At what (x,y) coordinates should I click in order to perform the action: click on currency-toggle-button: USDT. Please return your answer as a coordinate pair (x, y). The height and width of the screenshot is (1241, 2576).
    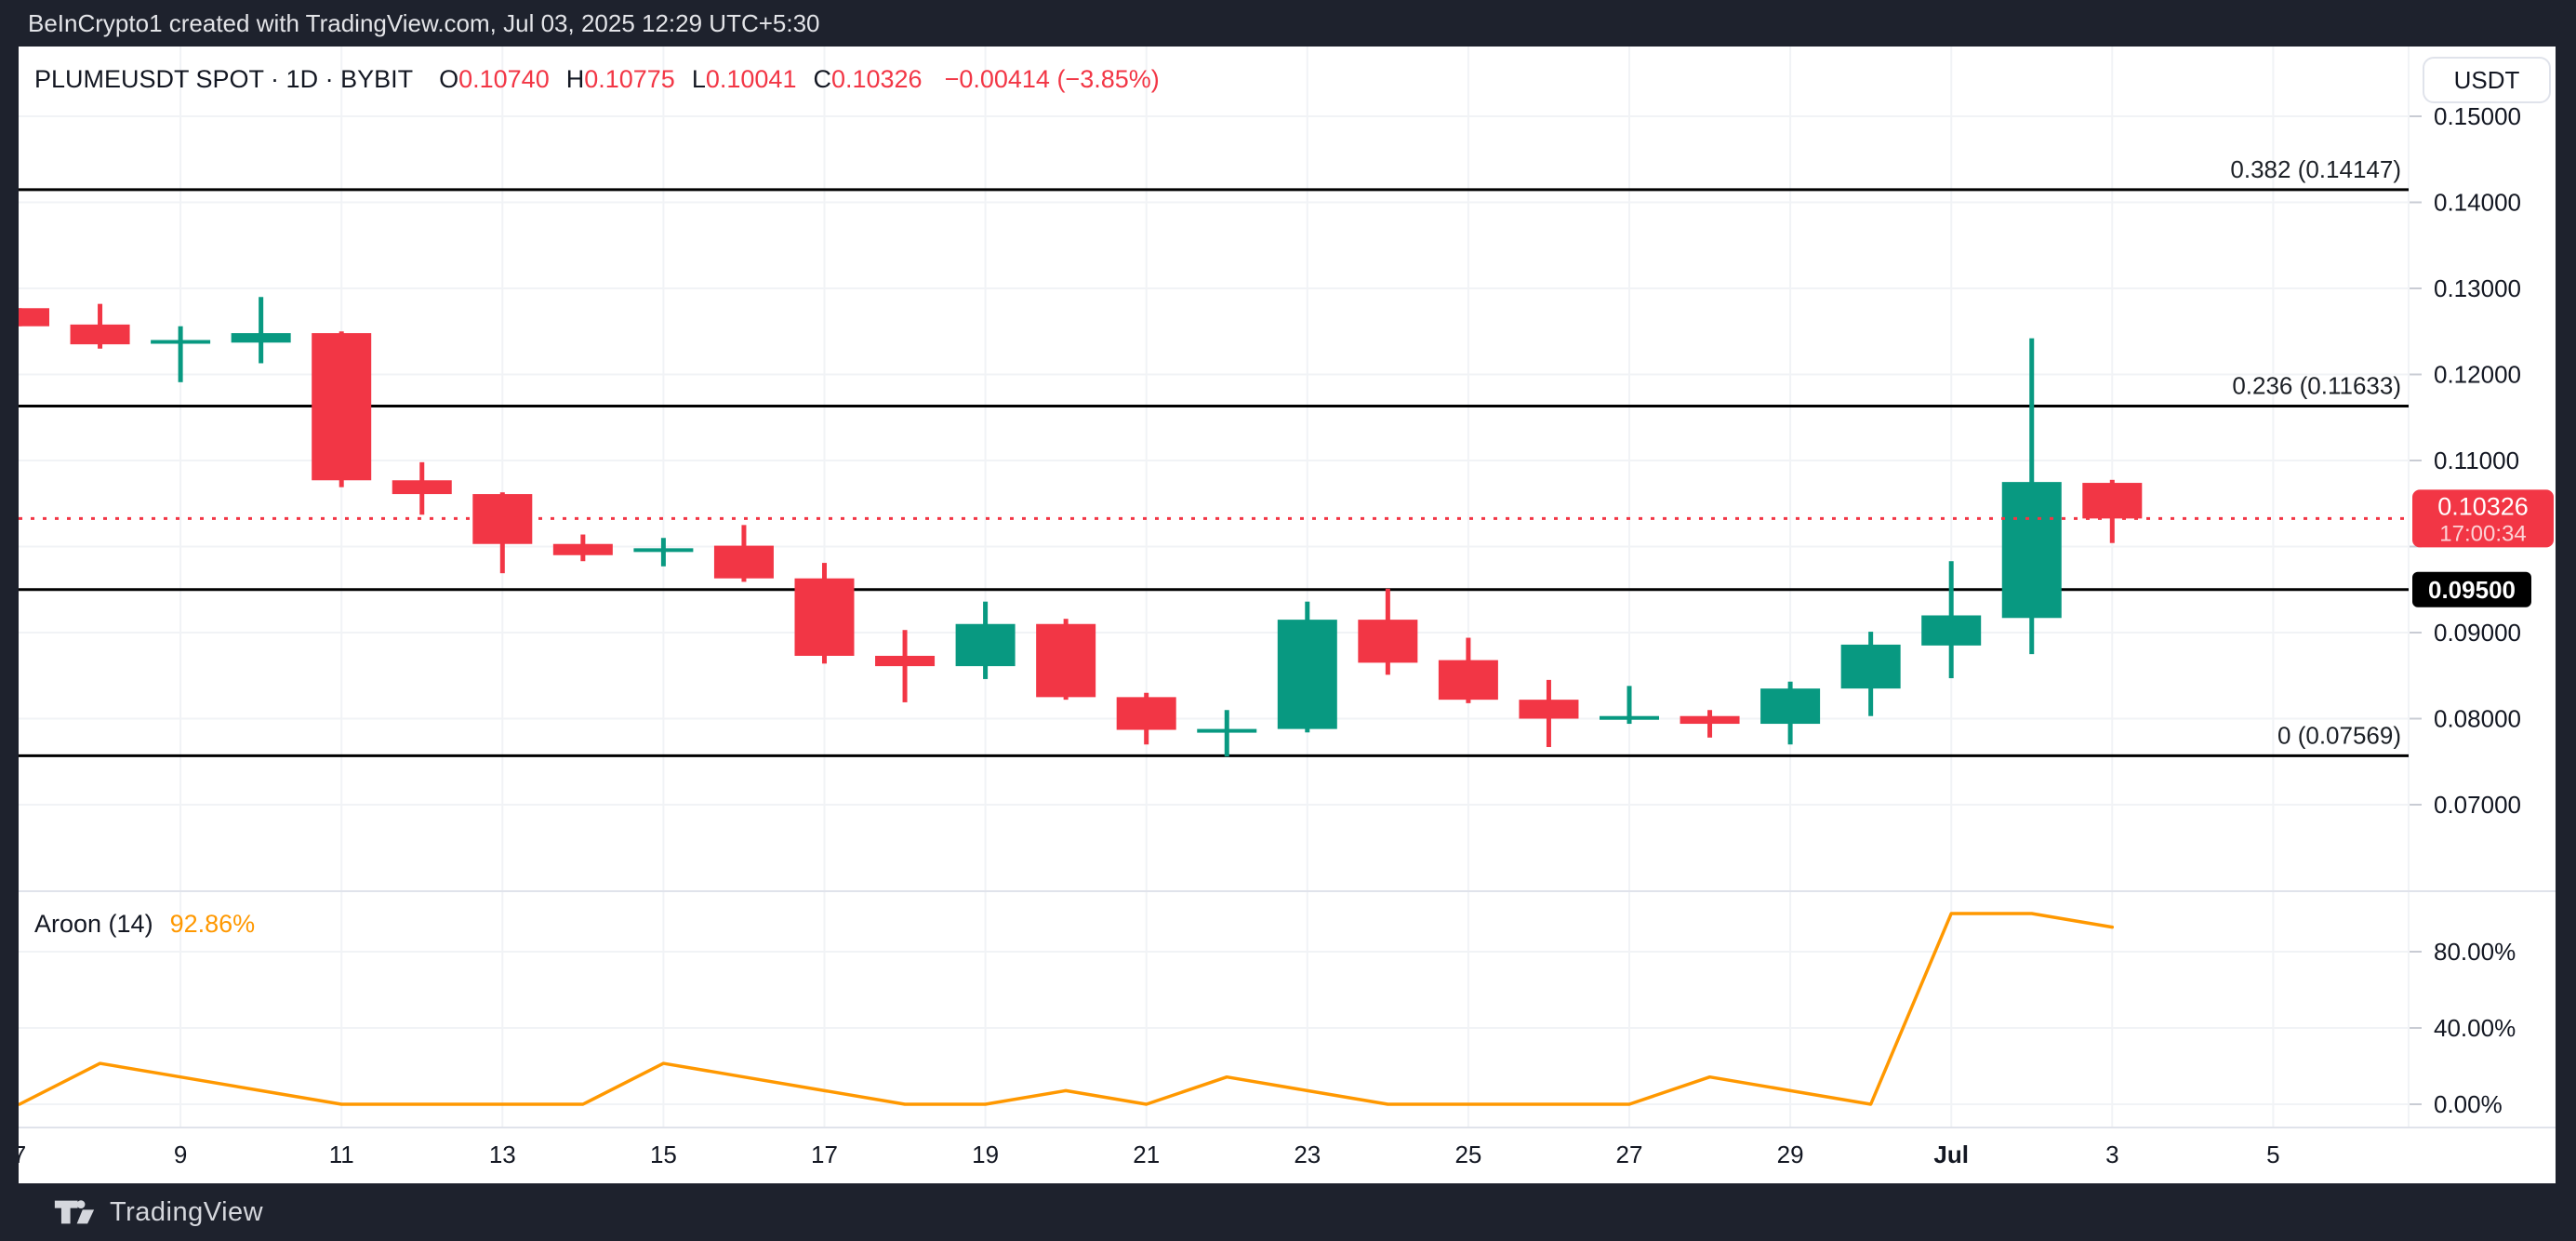
    Looking at the image, I should click on (2487, 80).